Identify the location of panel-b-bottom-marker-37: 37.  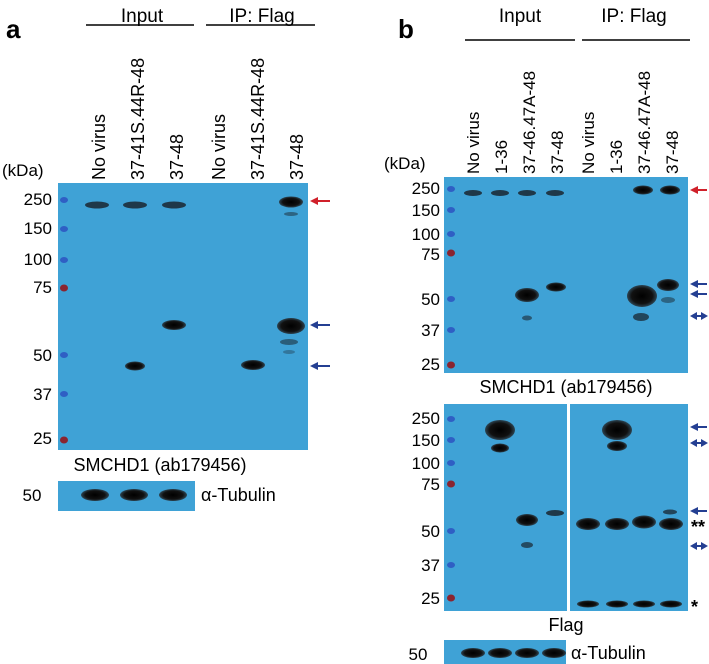
(430, 565).